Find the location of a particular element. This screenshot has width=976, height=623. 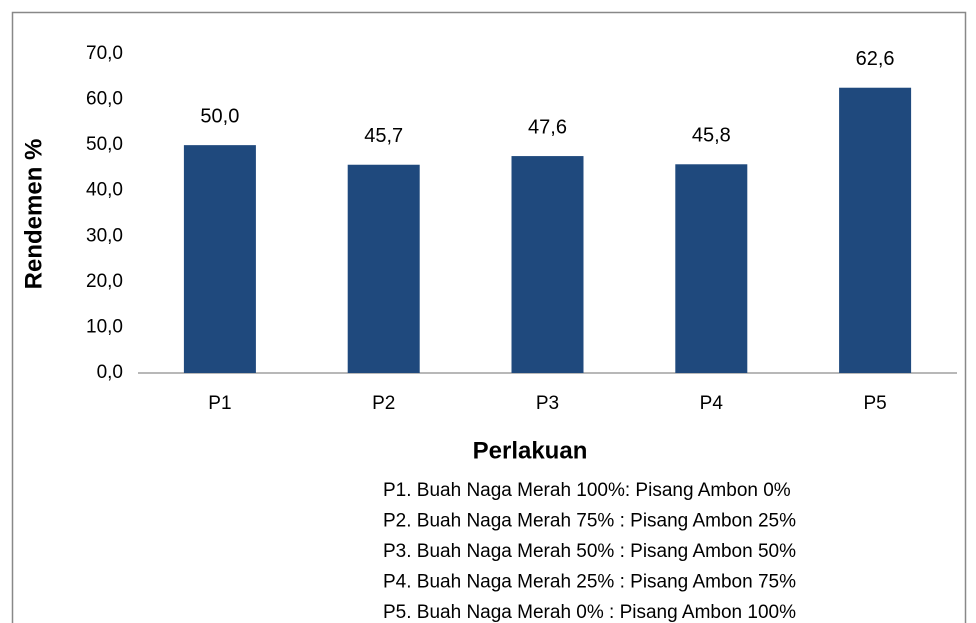

x-tick-label: P5 is located at coordinates (874, 403).